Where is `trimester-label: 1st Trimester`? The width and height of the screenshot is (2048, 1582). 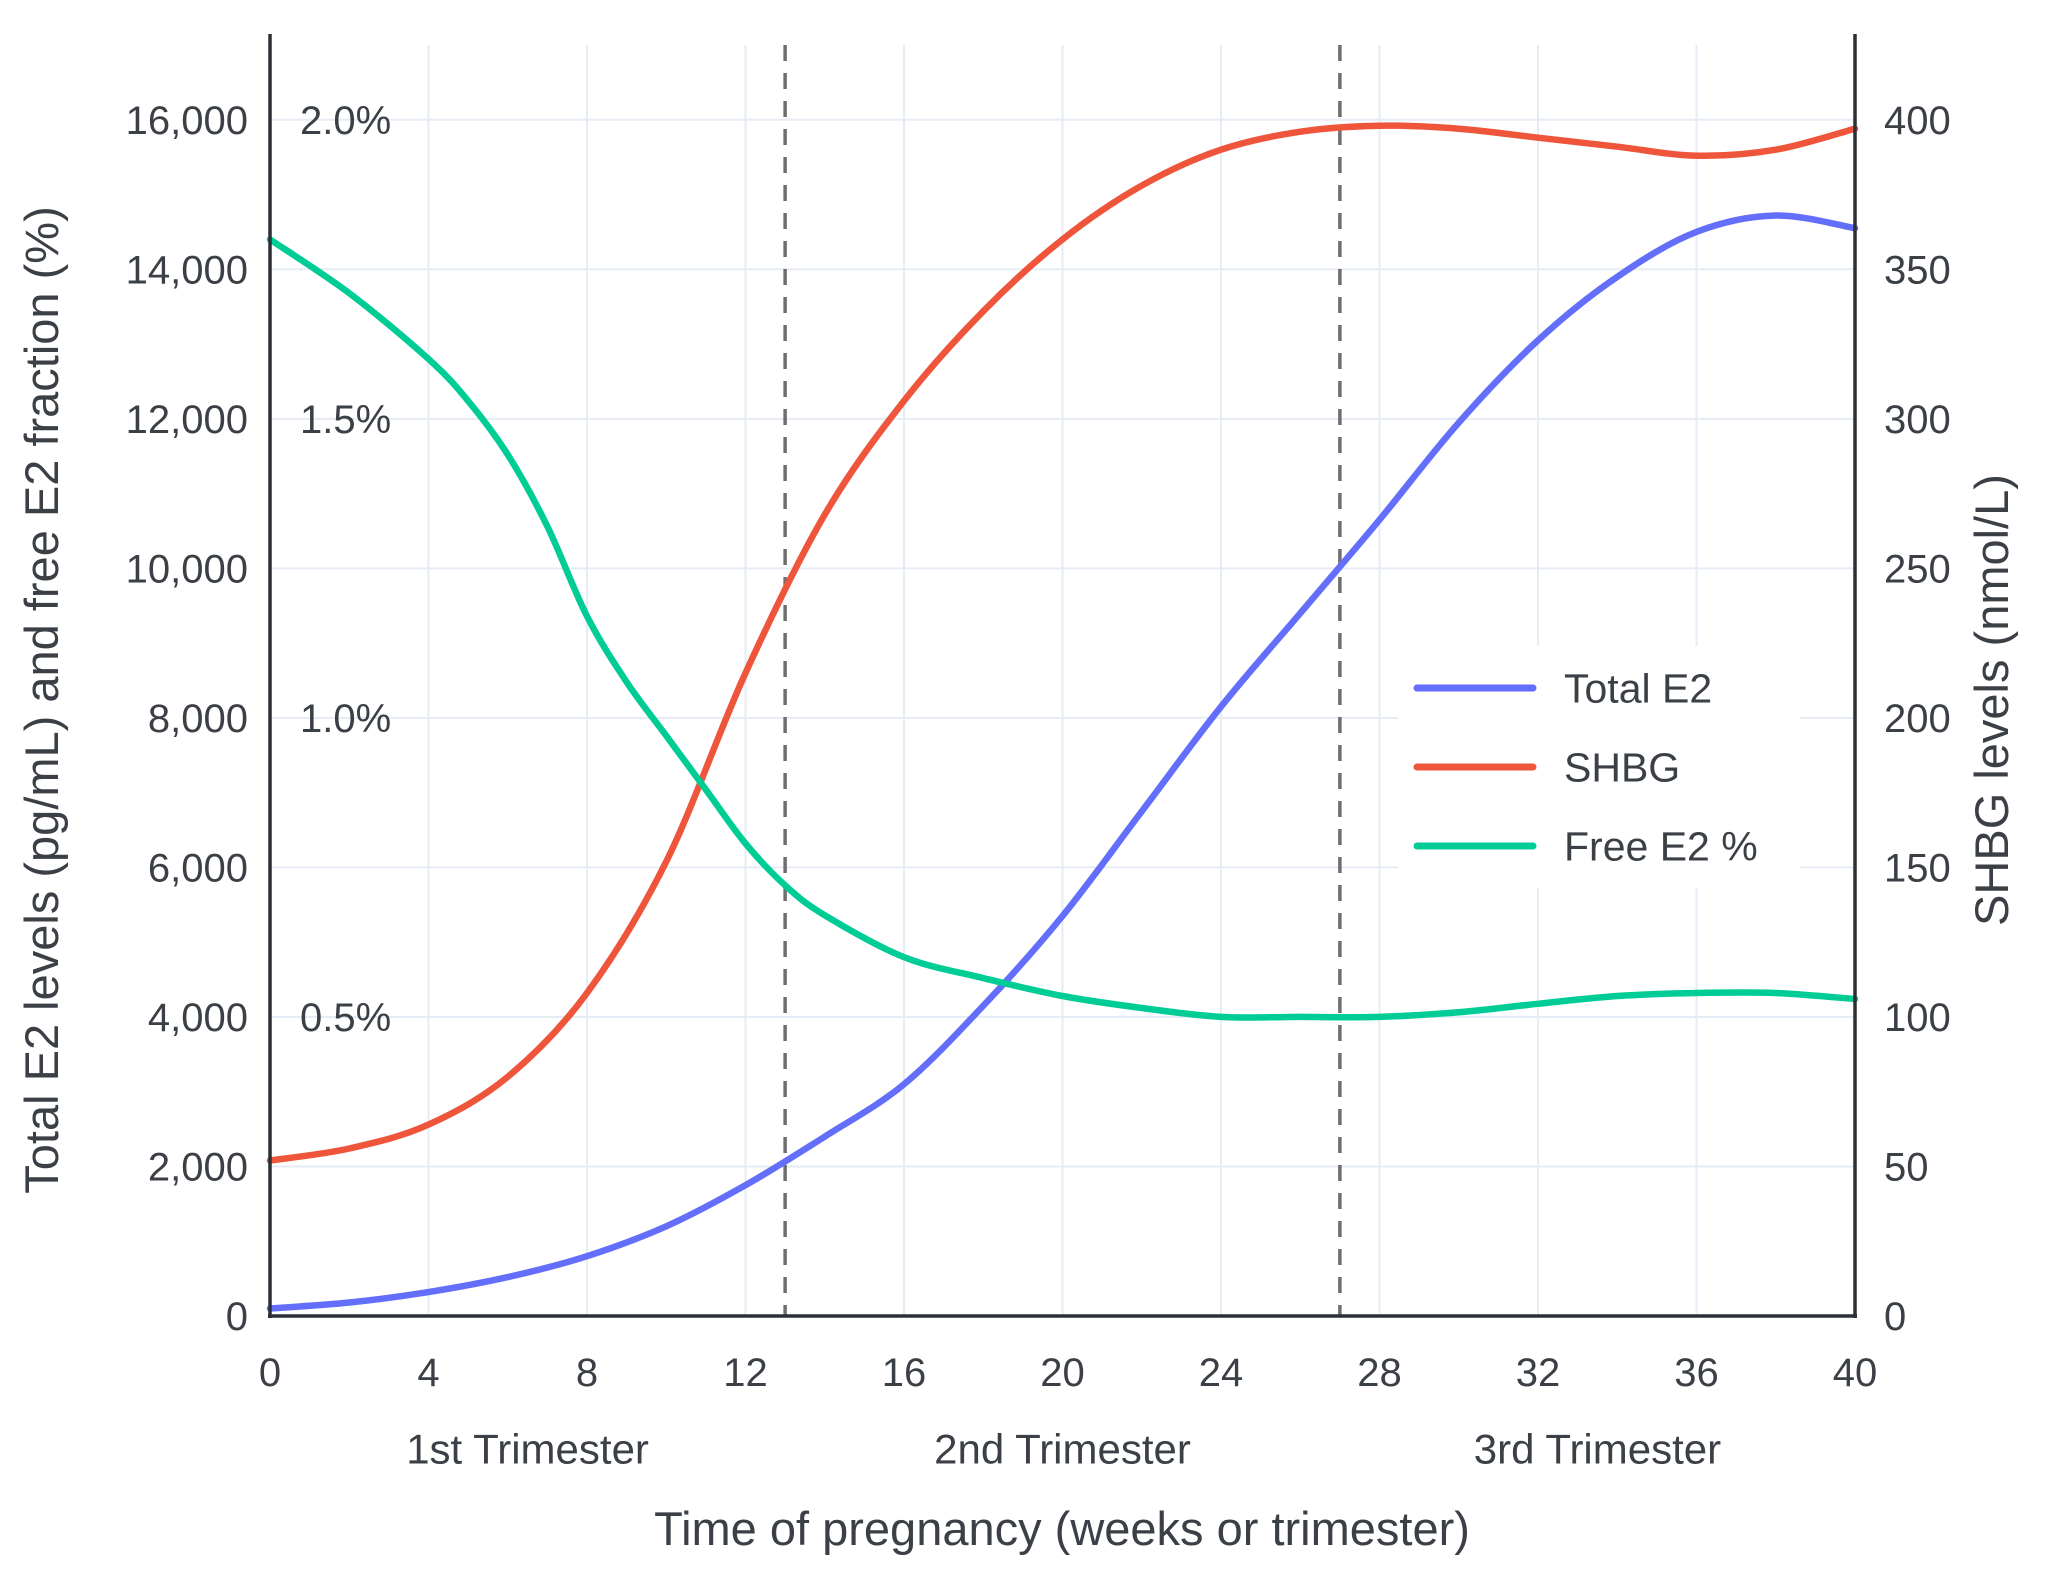 trimester-label: 1st Trimester is located at coordinates (527, 1449).